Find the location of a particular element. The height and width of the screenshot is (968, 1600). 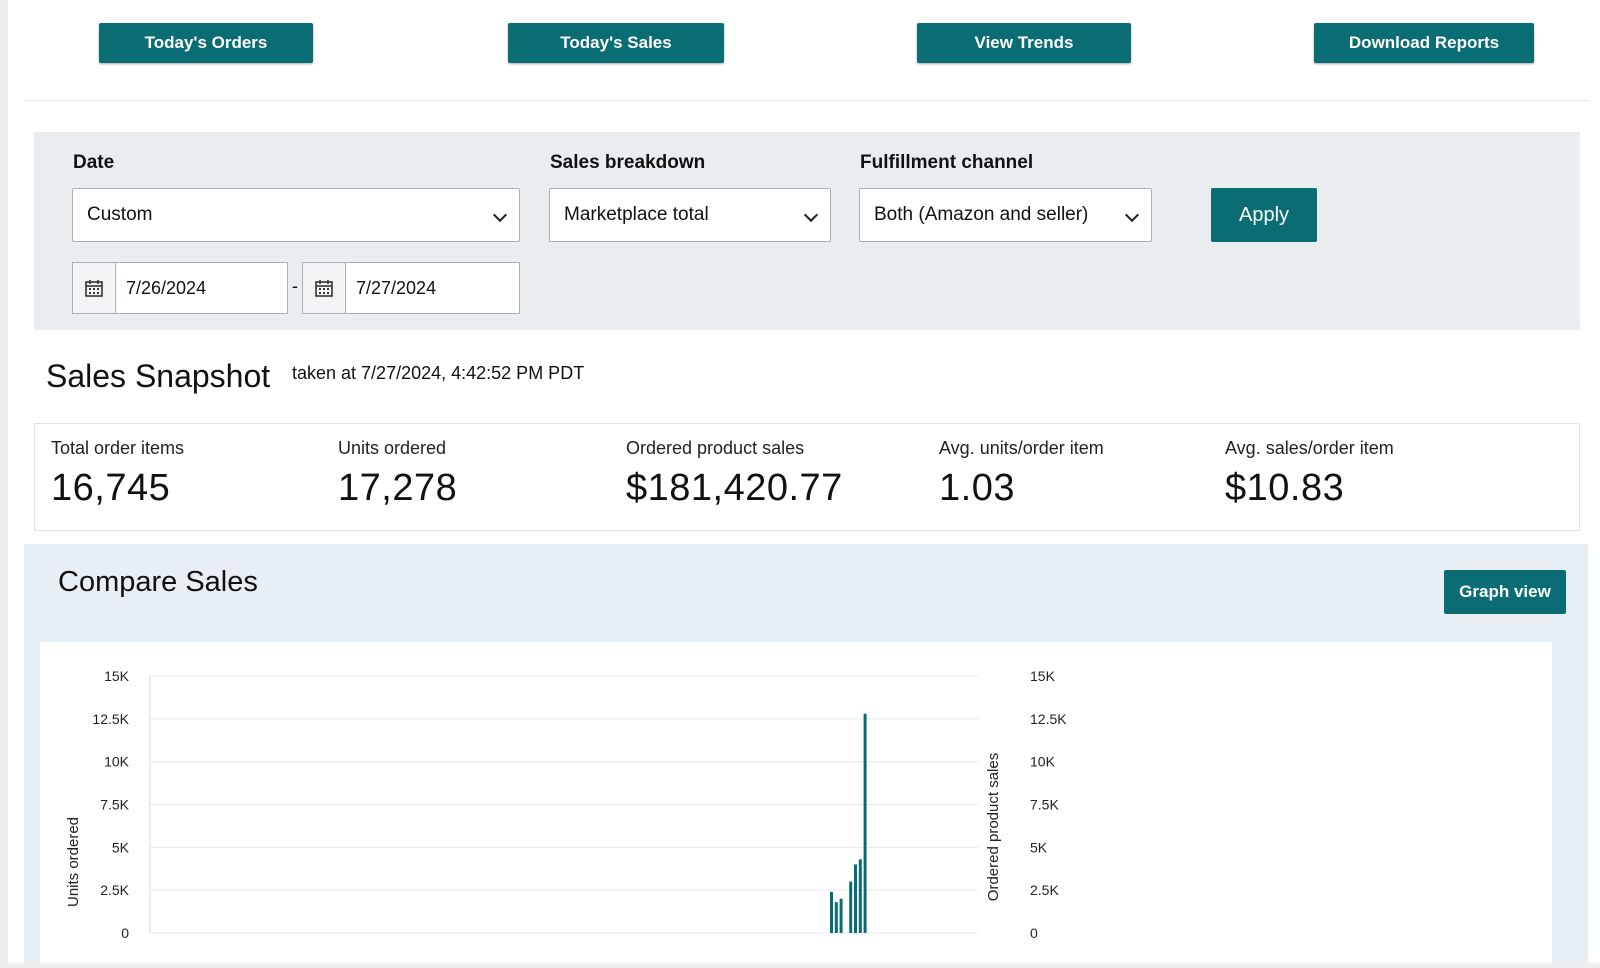

end-date-field: 7/27/2024 is located at coordinates (411, 288).